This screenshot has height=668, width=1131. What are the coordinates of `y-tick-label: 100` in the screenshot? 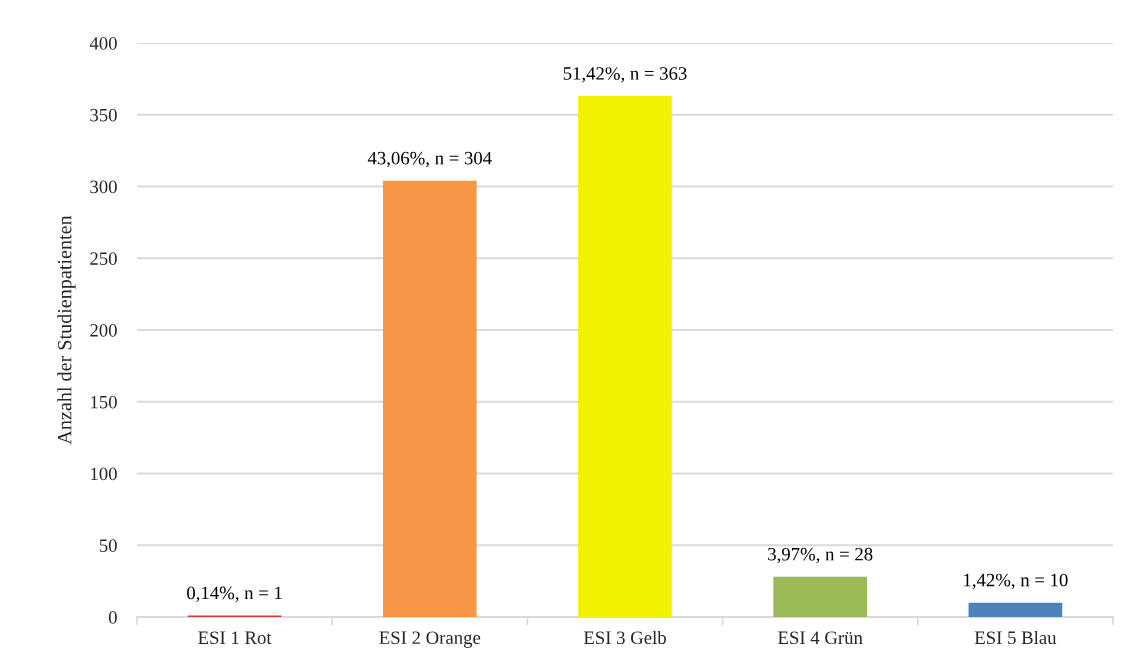 It's located at (104, 474).